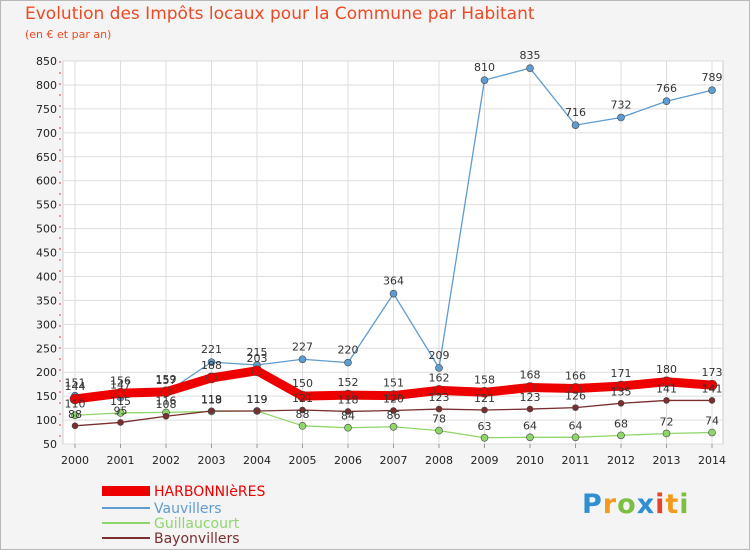 This screenshot has width=750, height=550. I want to click on data-label: 789, so click(712, 77).